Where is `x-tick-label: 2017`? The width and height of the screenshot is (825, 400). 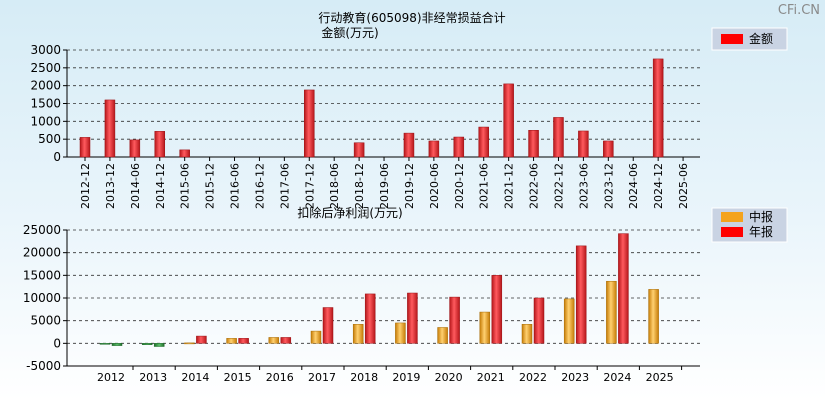 x-tick-label: 2017 is located at coordinates (322, 377).